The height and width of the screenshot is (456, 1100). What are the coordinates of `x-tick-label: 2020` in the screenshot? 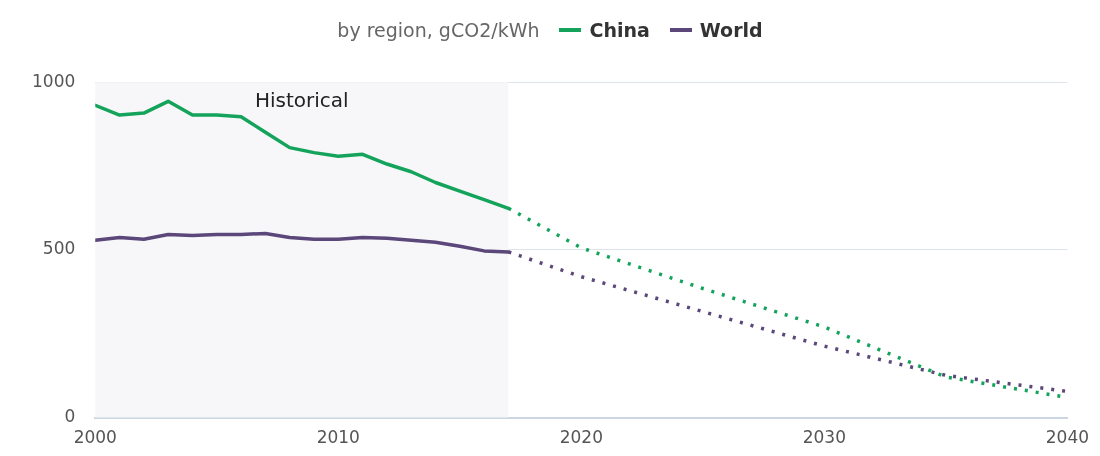 It's located at (581, 437).